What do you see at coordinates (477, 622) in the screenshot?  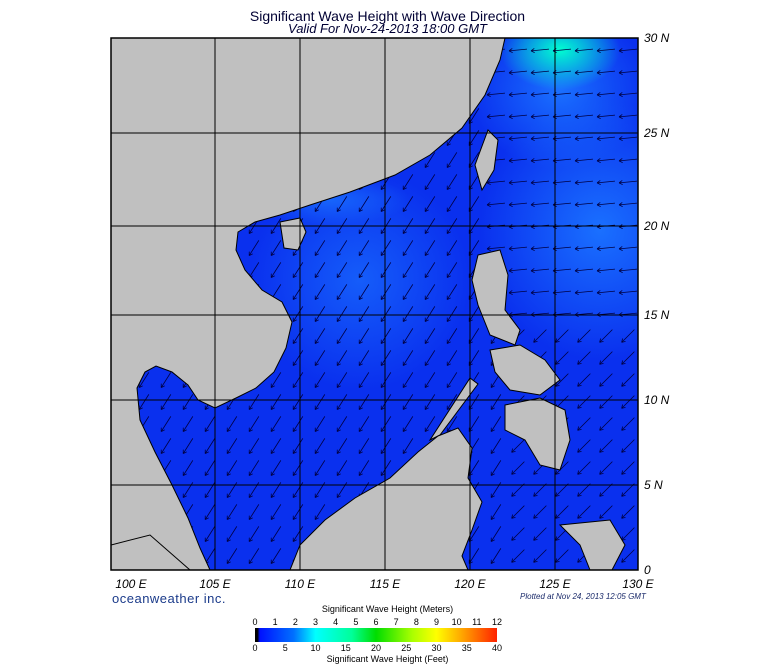 I see `colorbar-meters-tick: 11` at bounding box center [477, 622].